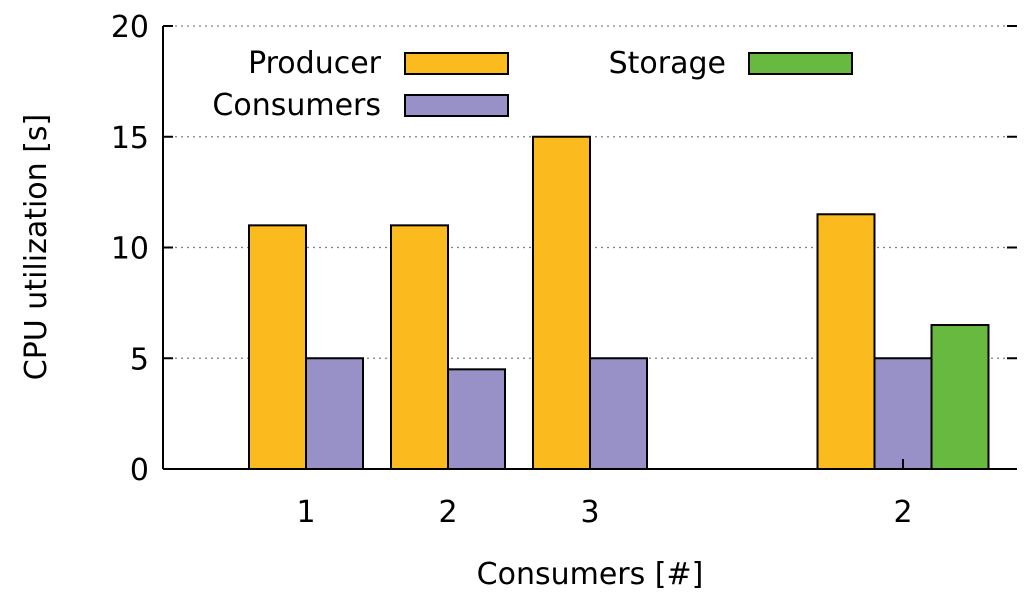 The image size is (1024, 609). Describe the element at coordinates (667, 63) in the screenshot. I see `legend-label-storage: Storage` at that location.